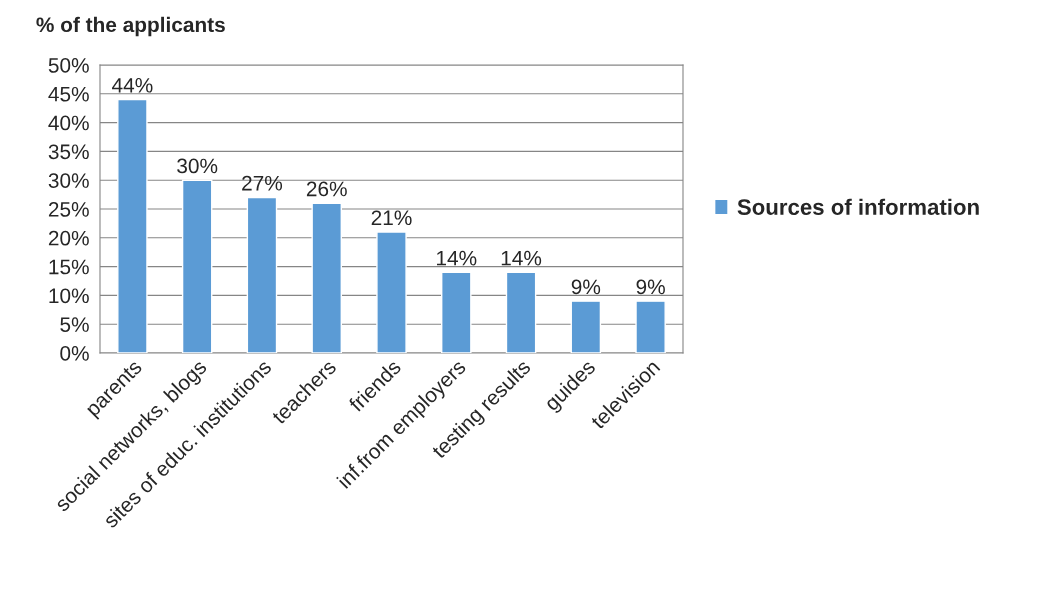 Image resolution: width=1042 pixels, height=600 pixels. What do you see at coordinates (326, 189) in the screenshot?
I see `data-label: 26%` at bounding box center [326, 189].